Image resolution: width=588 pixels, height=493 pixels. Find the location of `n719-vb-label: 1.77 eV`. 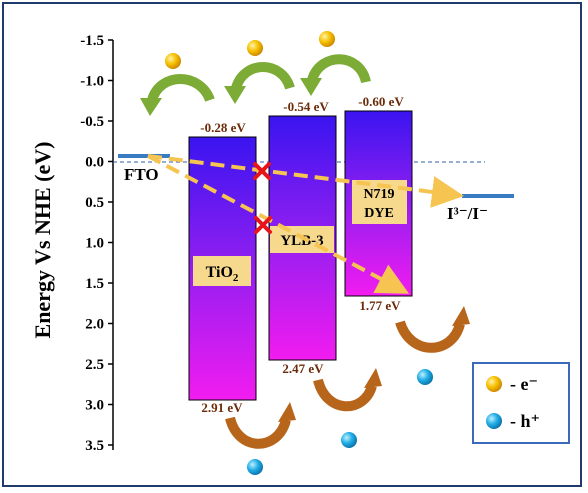

n719-vb-label: 1.77 eV is located at coordinates (380, 305).